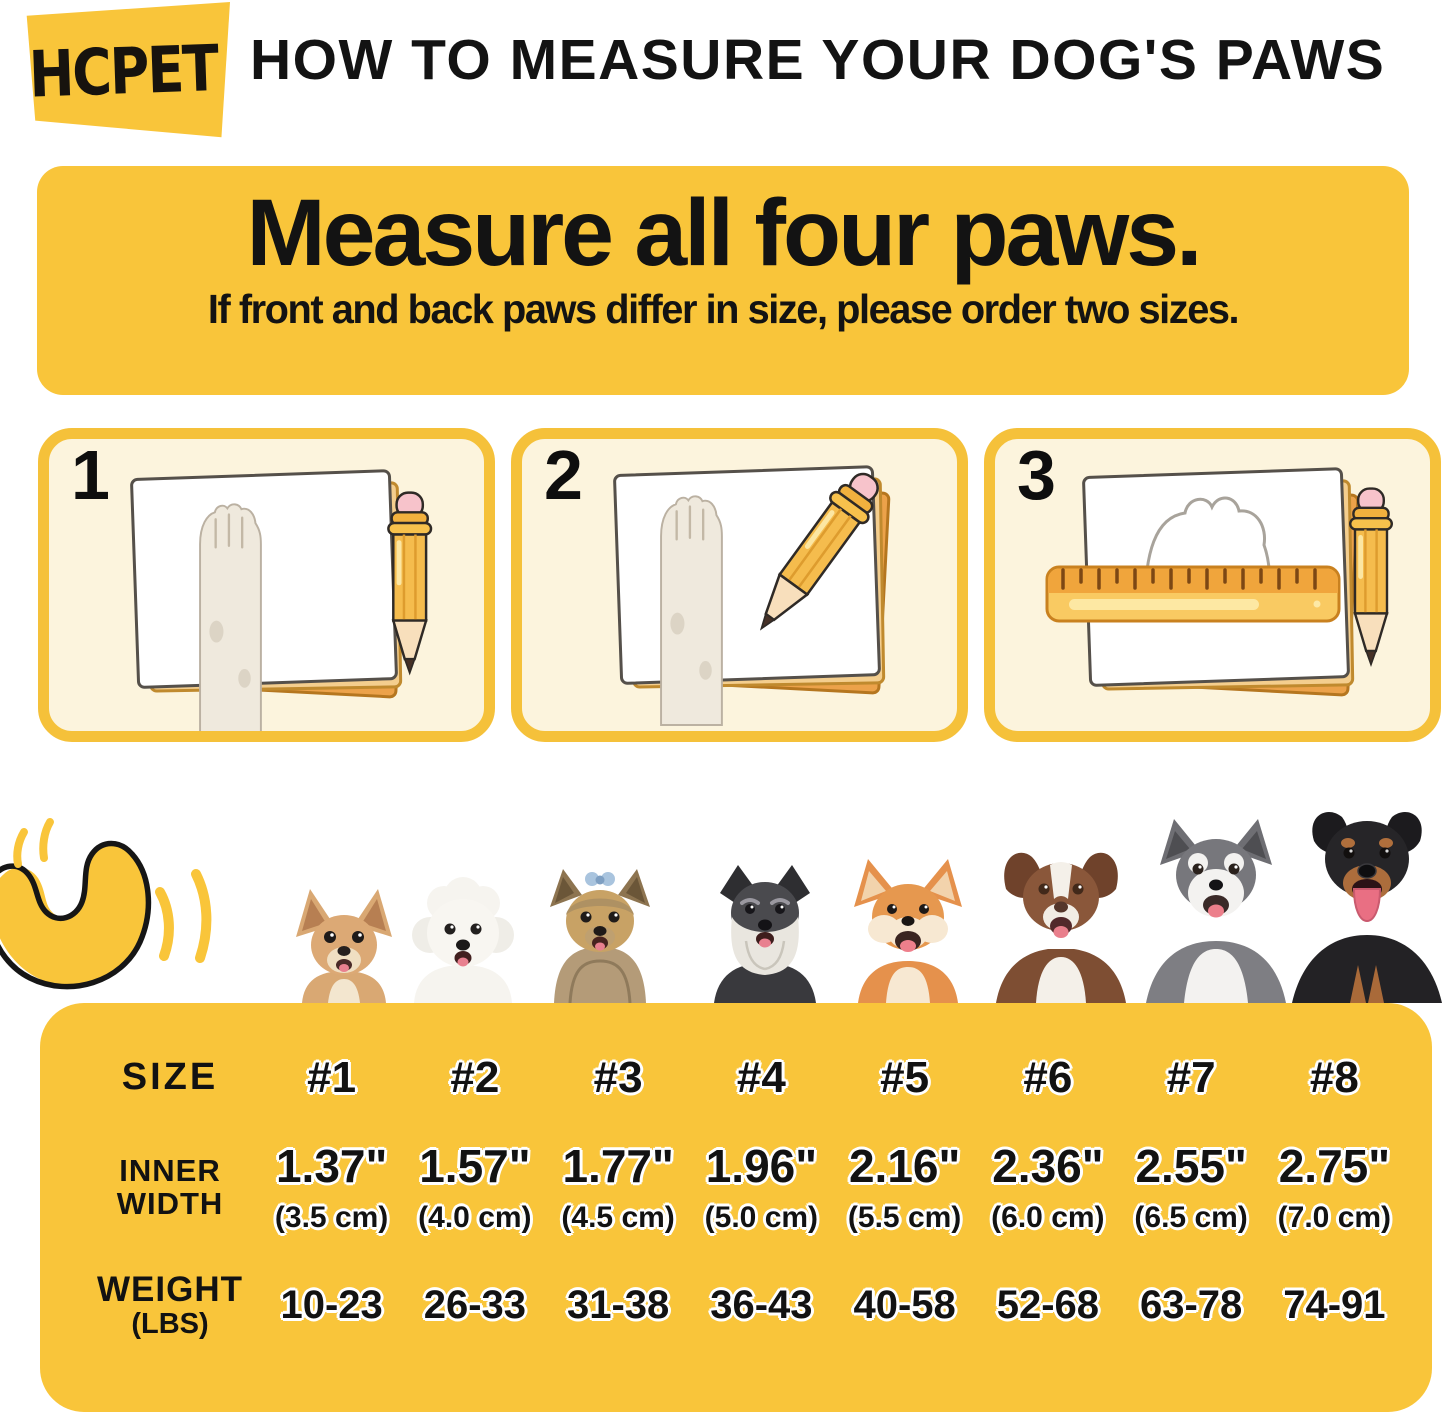  Describe the element at coordinates (1048, 1305) in the screenshot. I see `weight-value: 52-68` at that location.